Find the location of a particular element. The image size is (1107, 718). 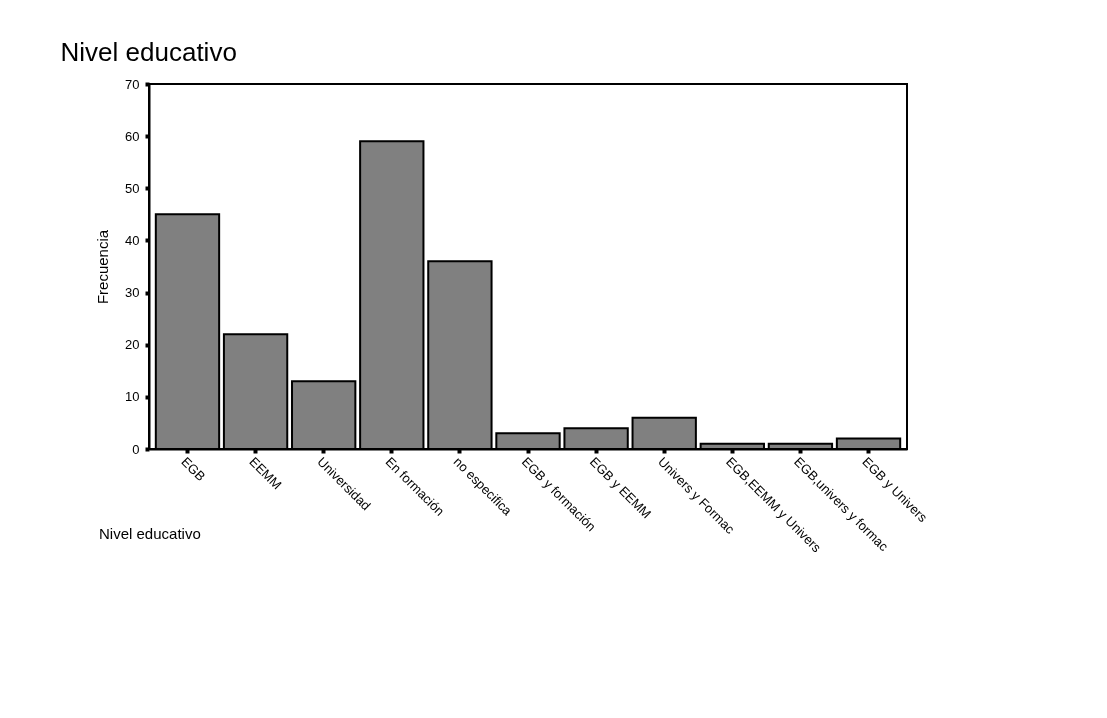

chart-title: Nivel educativo is located at coordinates (148, 52).